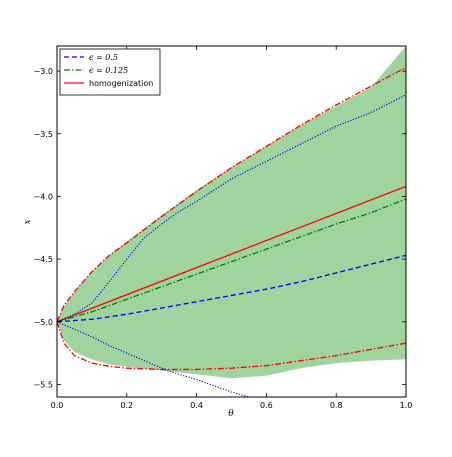 This screenshot has height=457, width=452. Describe the element at coordinates (103, 57) in the screenshot. I see `legend-label-0: ϵ = 0.5` at that location.